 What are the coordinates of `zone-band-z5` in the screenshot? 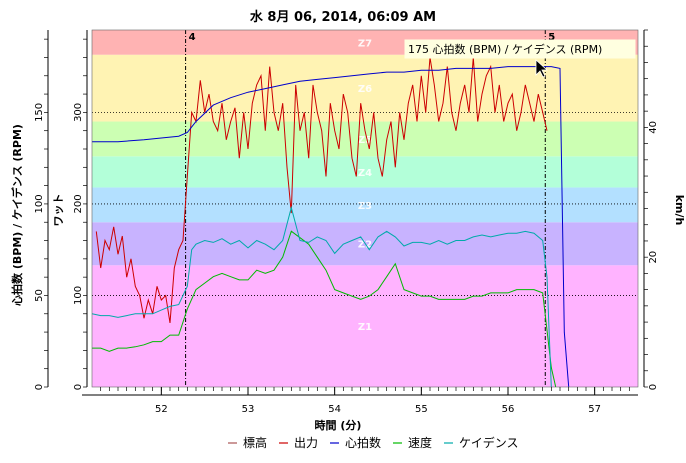 It's located at (365, 139).